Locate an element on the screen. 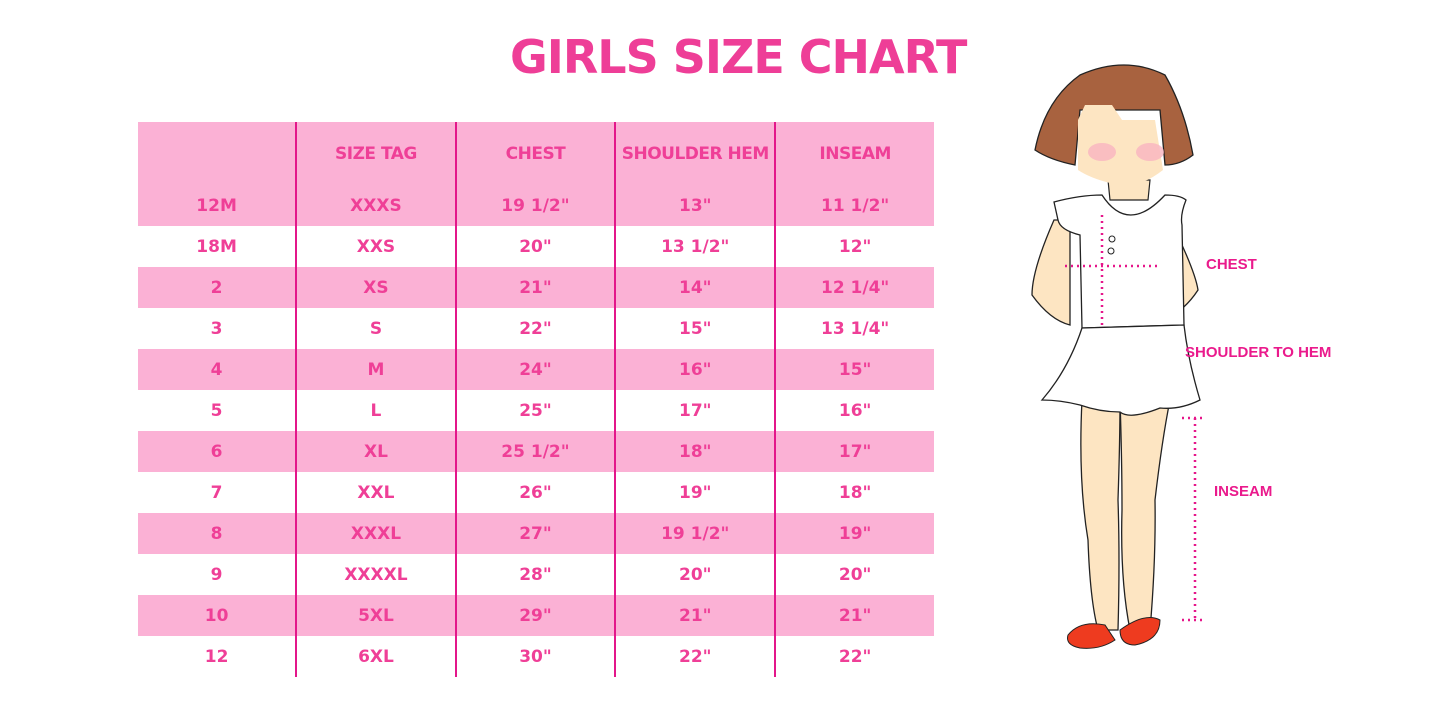 The width and height of the screenshot is (1445, 723). table-cell: 27" is located at coordinates (535, 533).